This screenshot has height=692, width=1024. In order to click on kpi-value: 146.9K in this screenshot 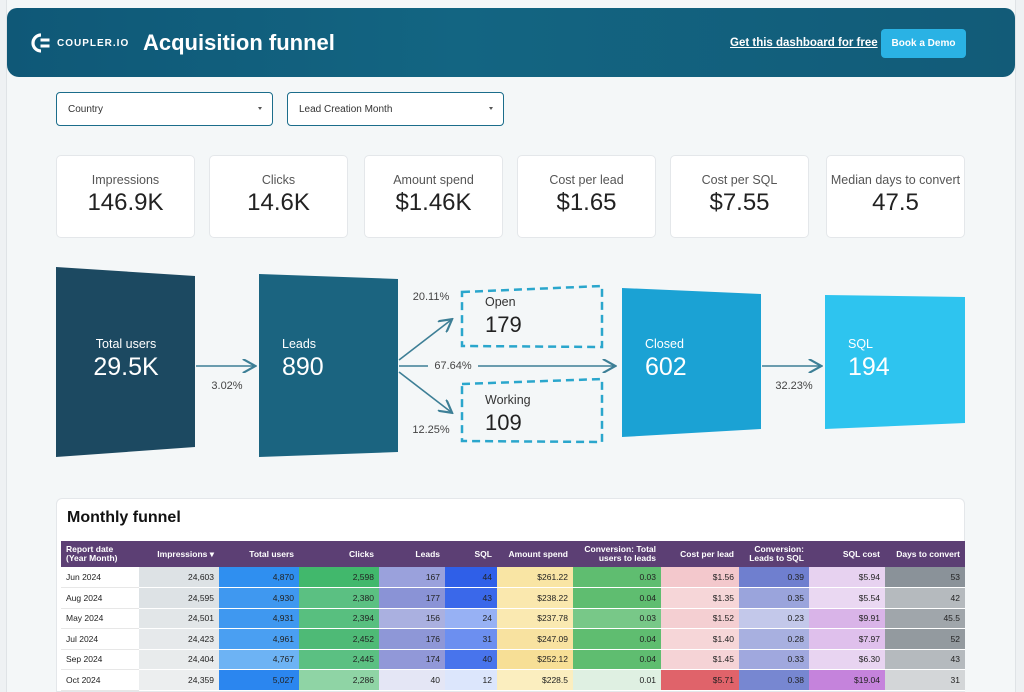, I will do `click(125, 202)`.